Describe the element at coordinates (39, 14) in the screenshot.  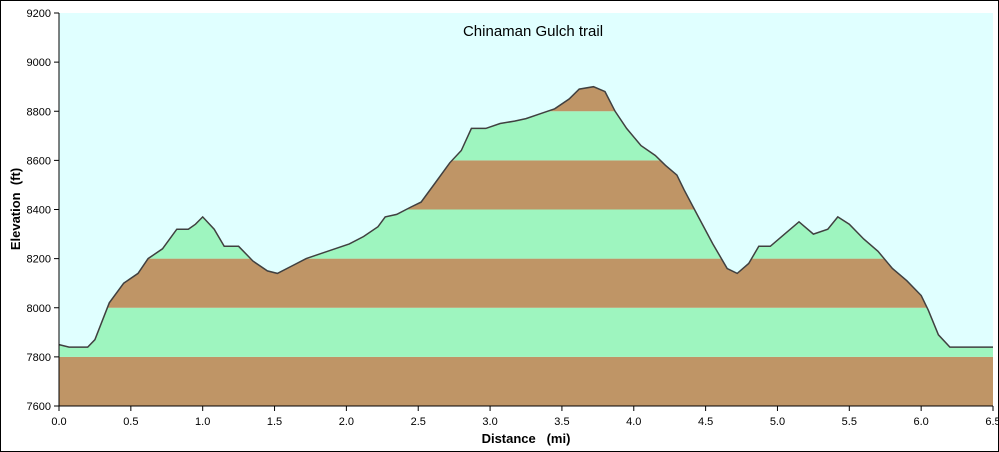
I see `y-tick-label: 9200` at that location.